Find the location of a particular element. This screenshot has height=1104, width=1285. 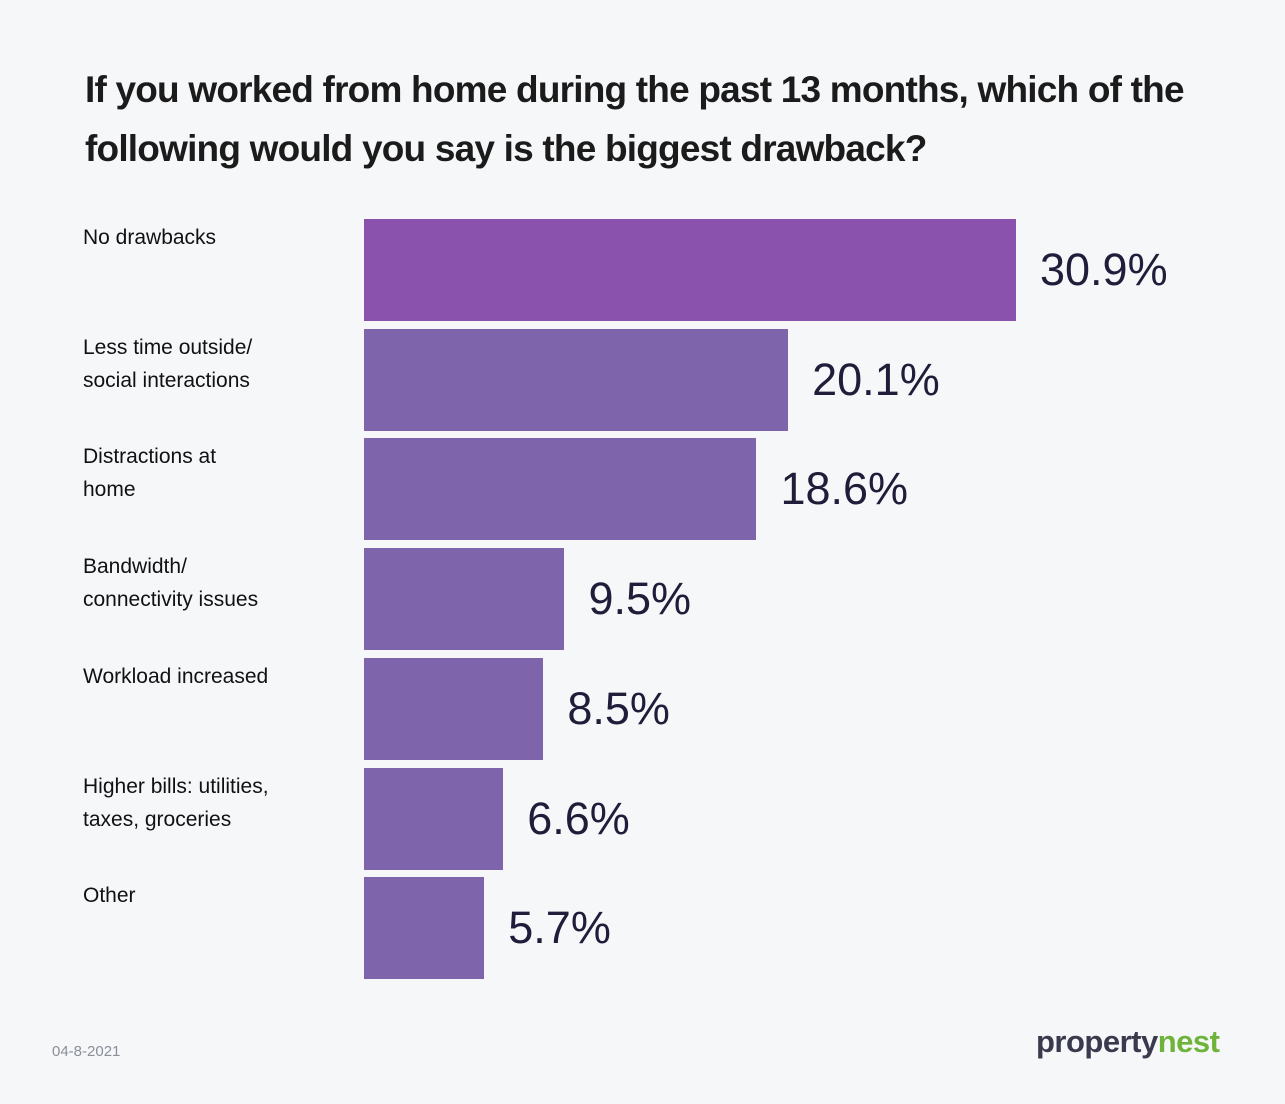

logo-part: property is located at coordinates (1097, 1041).